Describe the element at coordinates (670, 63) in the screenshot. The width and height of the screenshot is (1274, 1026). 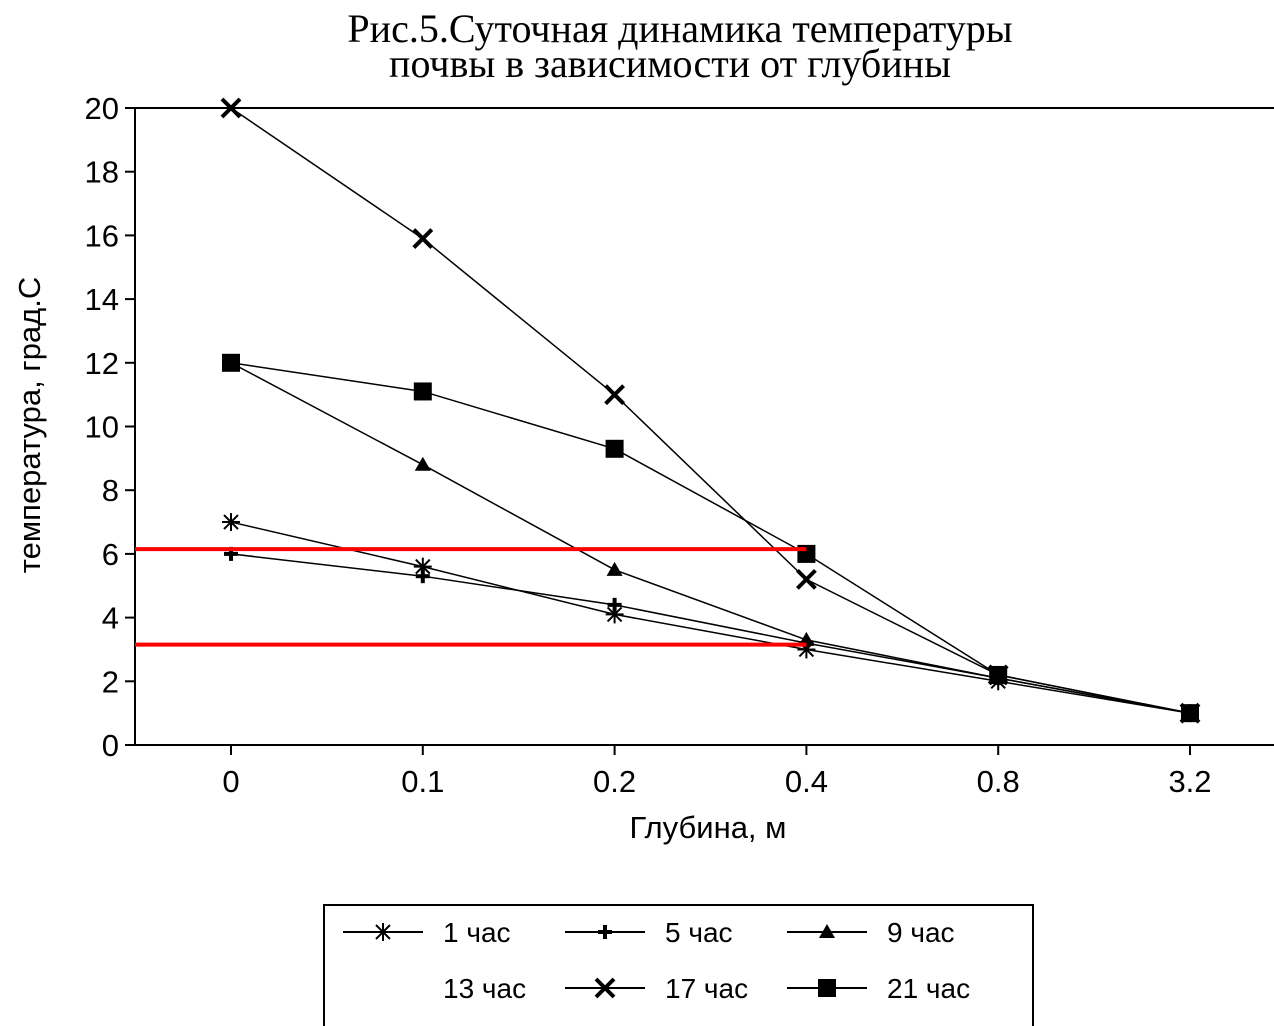
I see `chart-title-line-2: почвы в зависимости от глубины` at that location.